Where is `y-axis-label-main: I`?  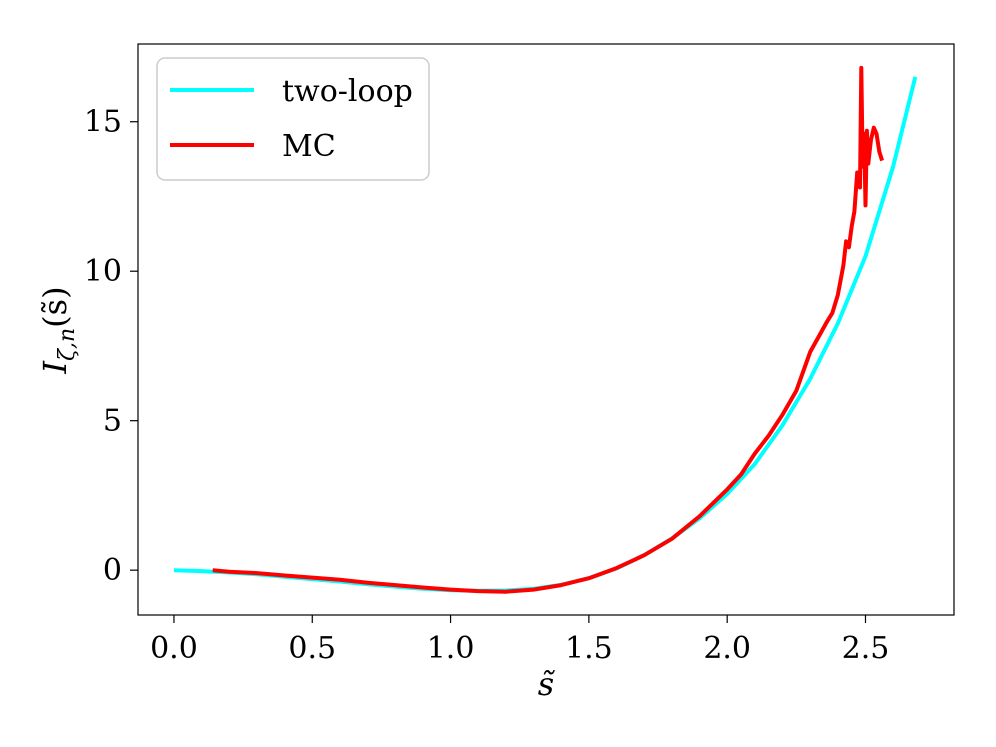 y-axis-label-main: I is located at coordinates (55, 367).